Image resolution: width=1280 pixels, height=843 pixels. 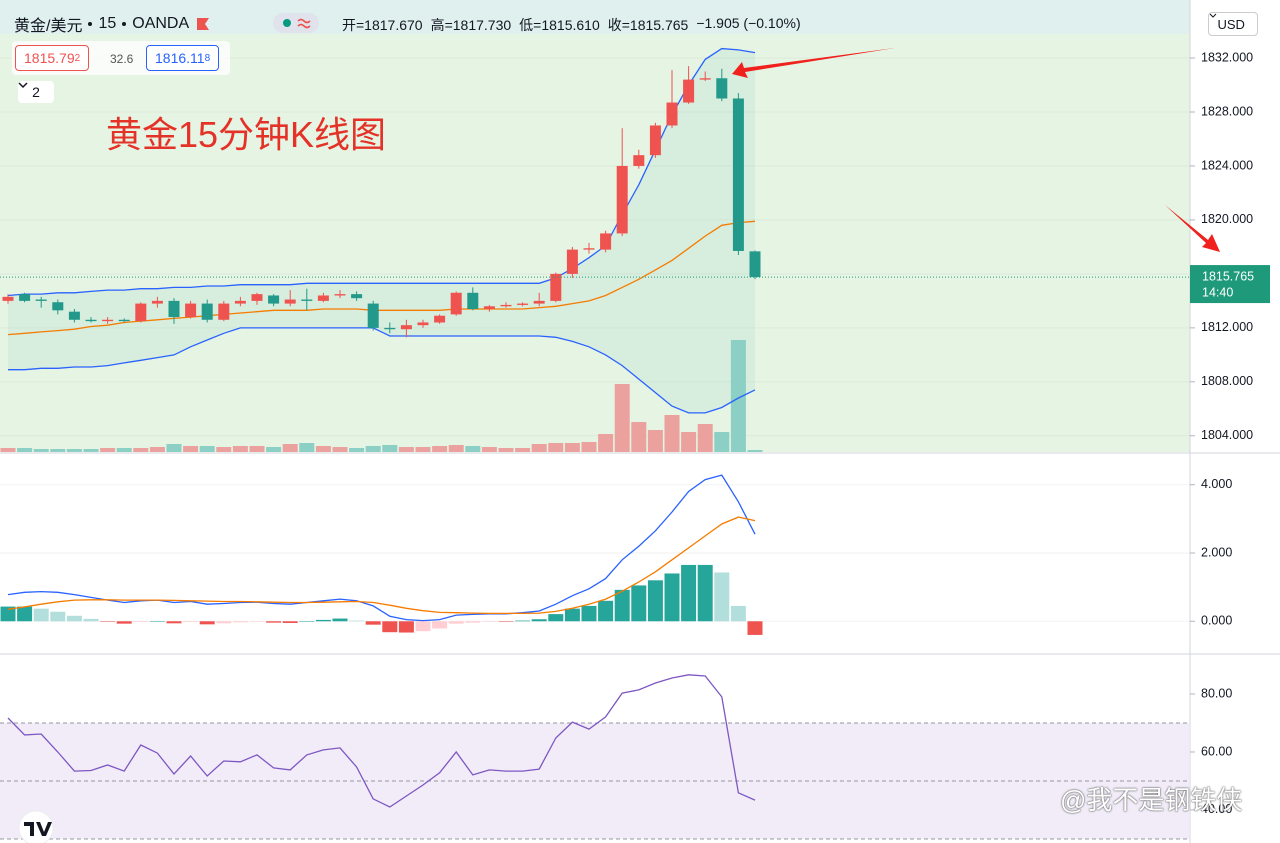 I want to click on annotation: 黄金15分钟K线图, so click(x=246, y=134).